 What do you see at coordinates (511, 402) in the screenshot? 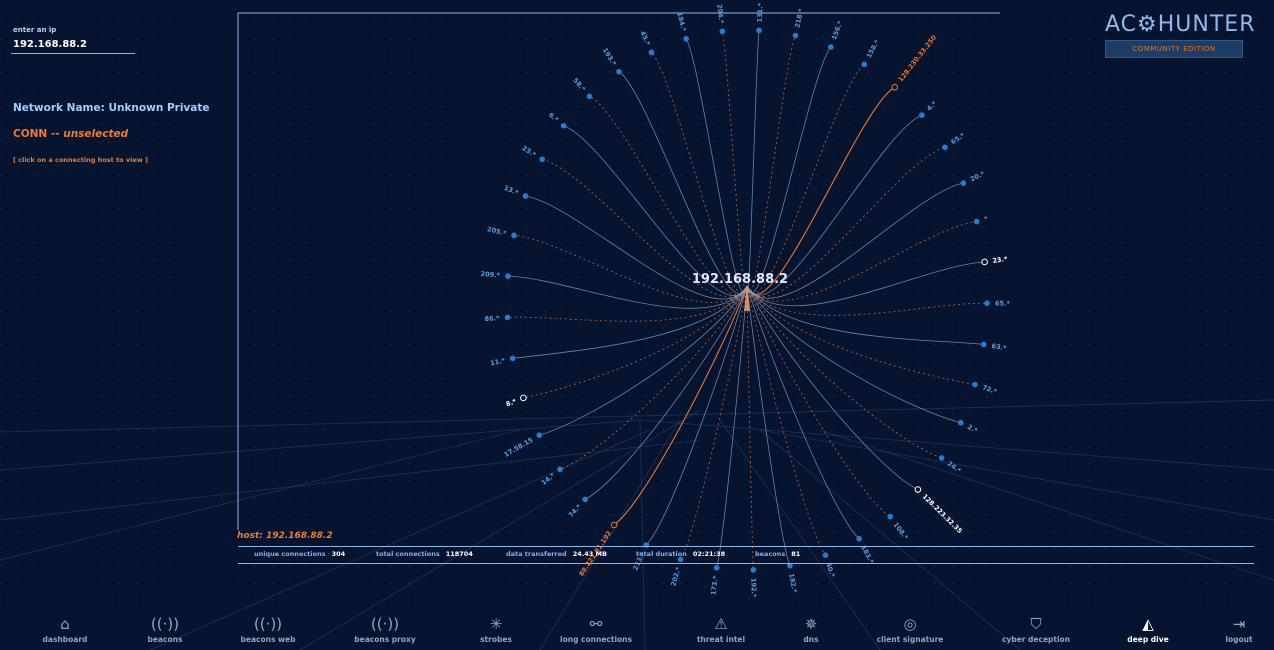
I see `connection-node-label: 8.*` at bounding box center [511, 402].